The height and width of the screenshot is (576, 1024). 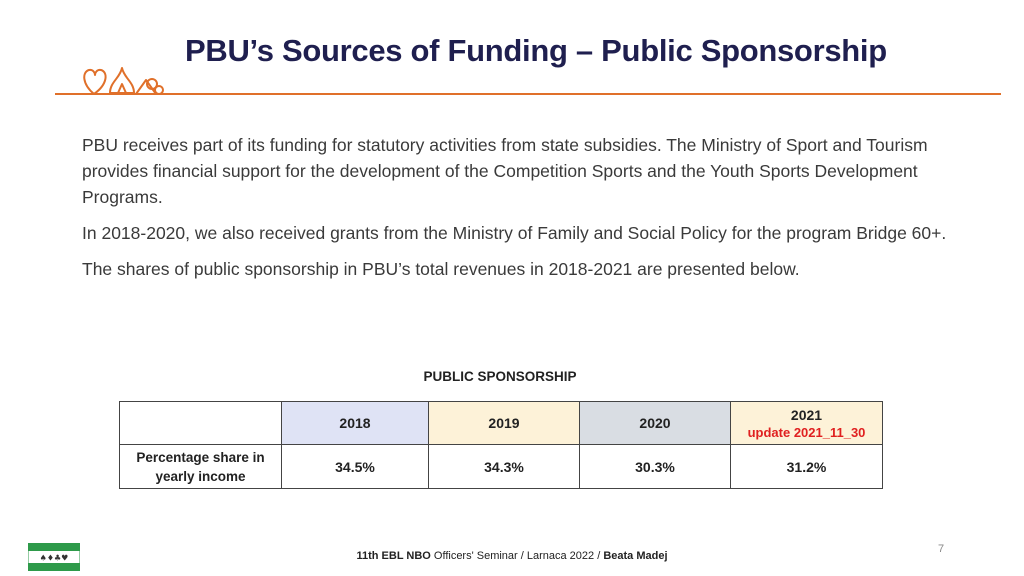 What do you see at coordinates (655, 466) in the screenshot?
I see `value-cell-2020: 30.3%` at bounding box center [655, 466].